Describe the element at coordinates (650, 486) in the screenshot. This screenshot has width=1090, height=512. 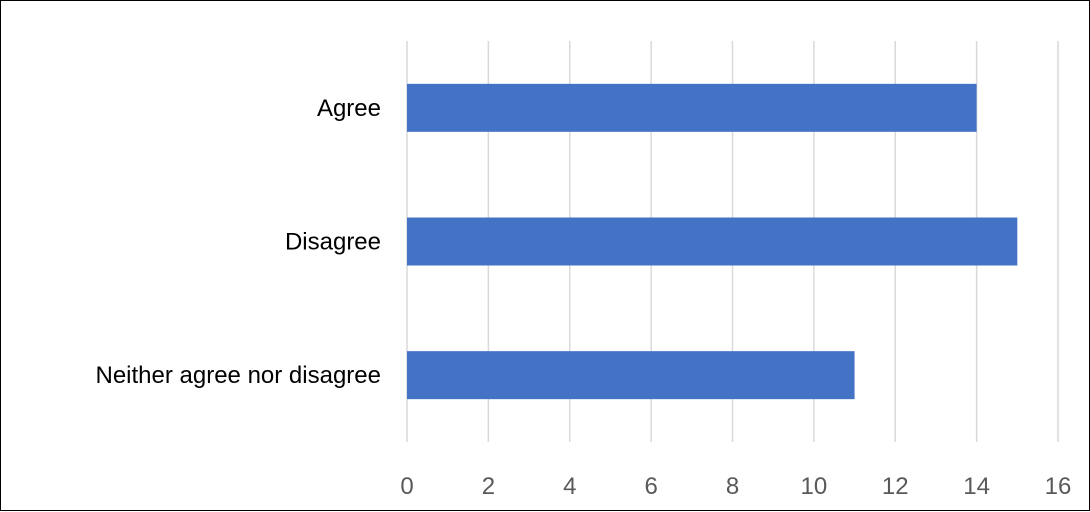
I see `x-tick-label: 6` at that location.